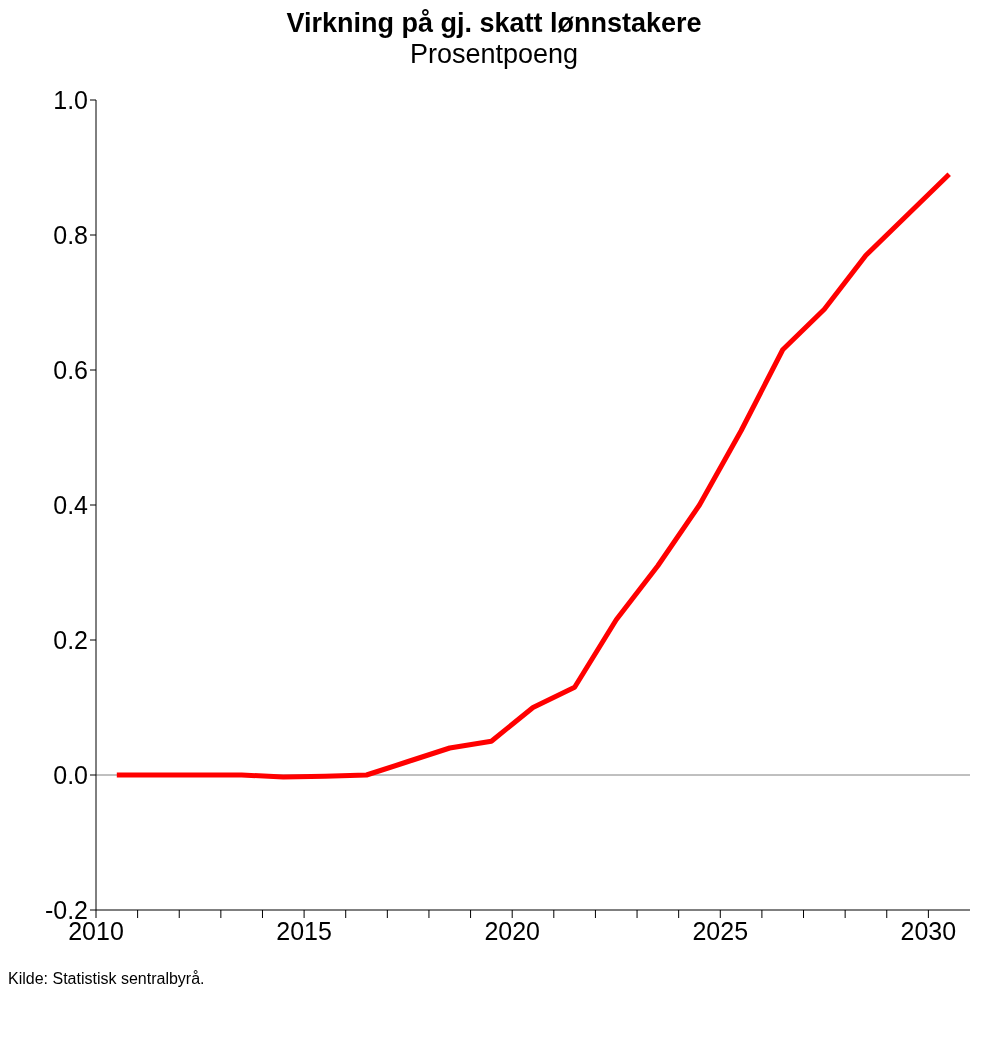  I want to click on x-tick-label: 2030, so click(928, 930).